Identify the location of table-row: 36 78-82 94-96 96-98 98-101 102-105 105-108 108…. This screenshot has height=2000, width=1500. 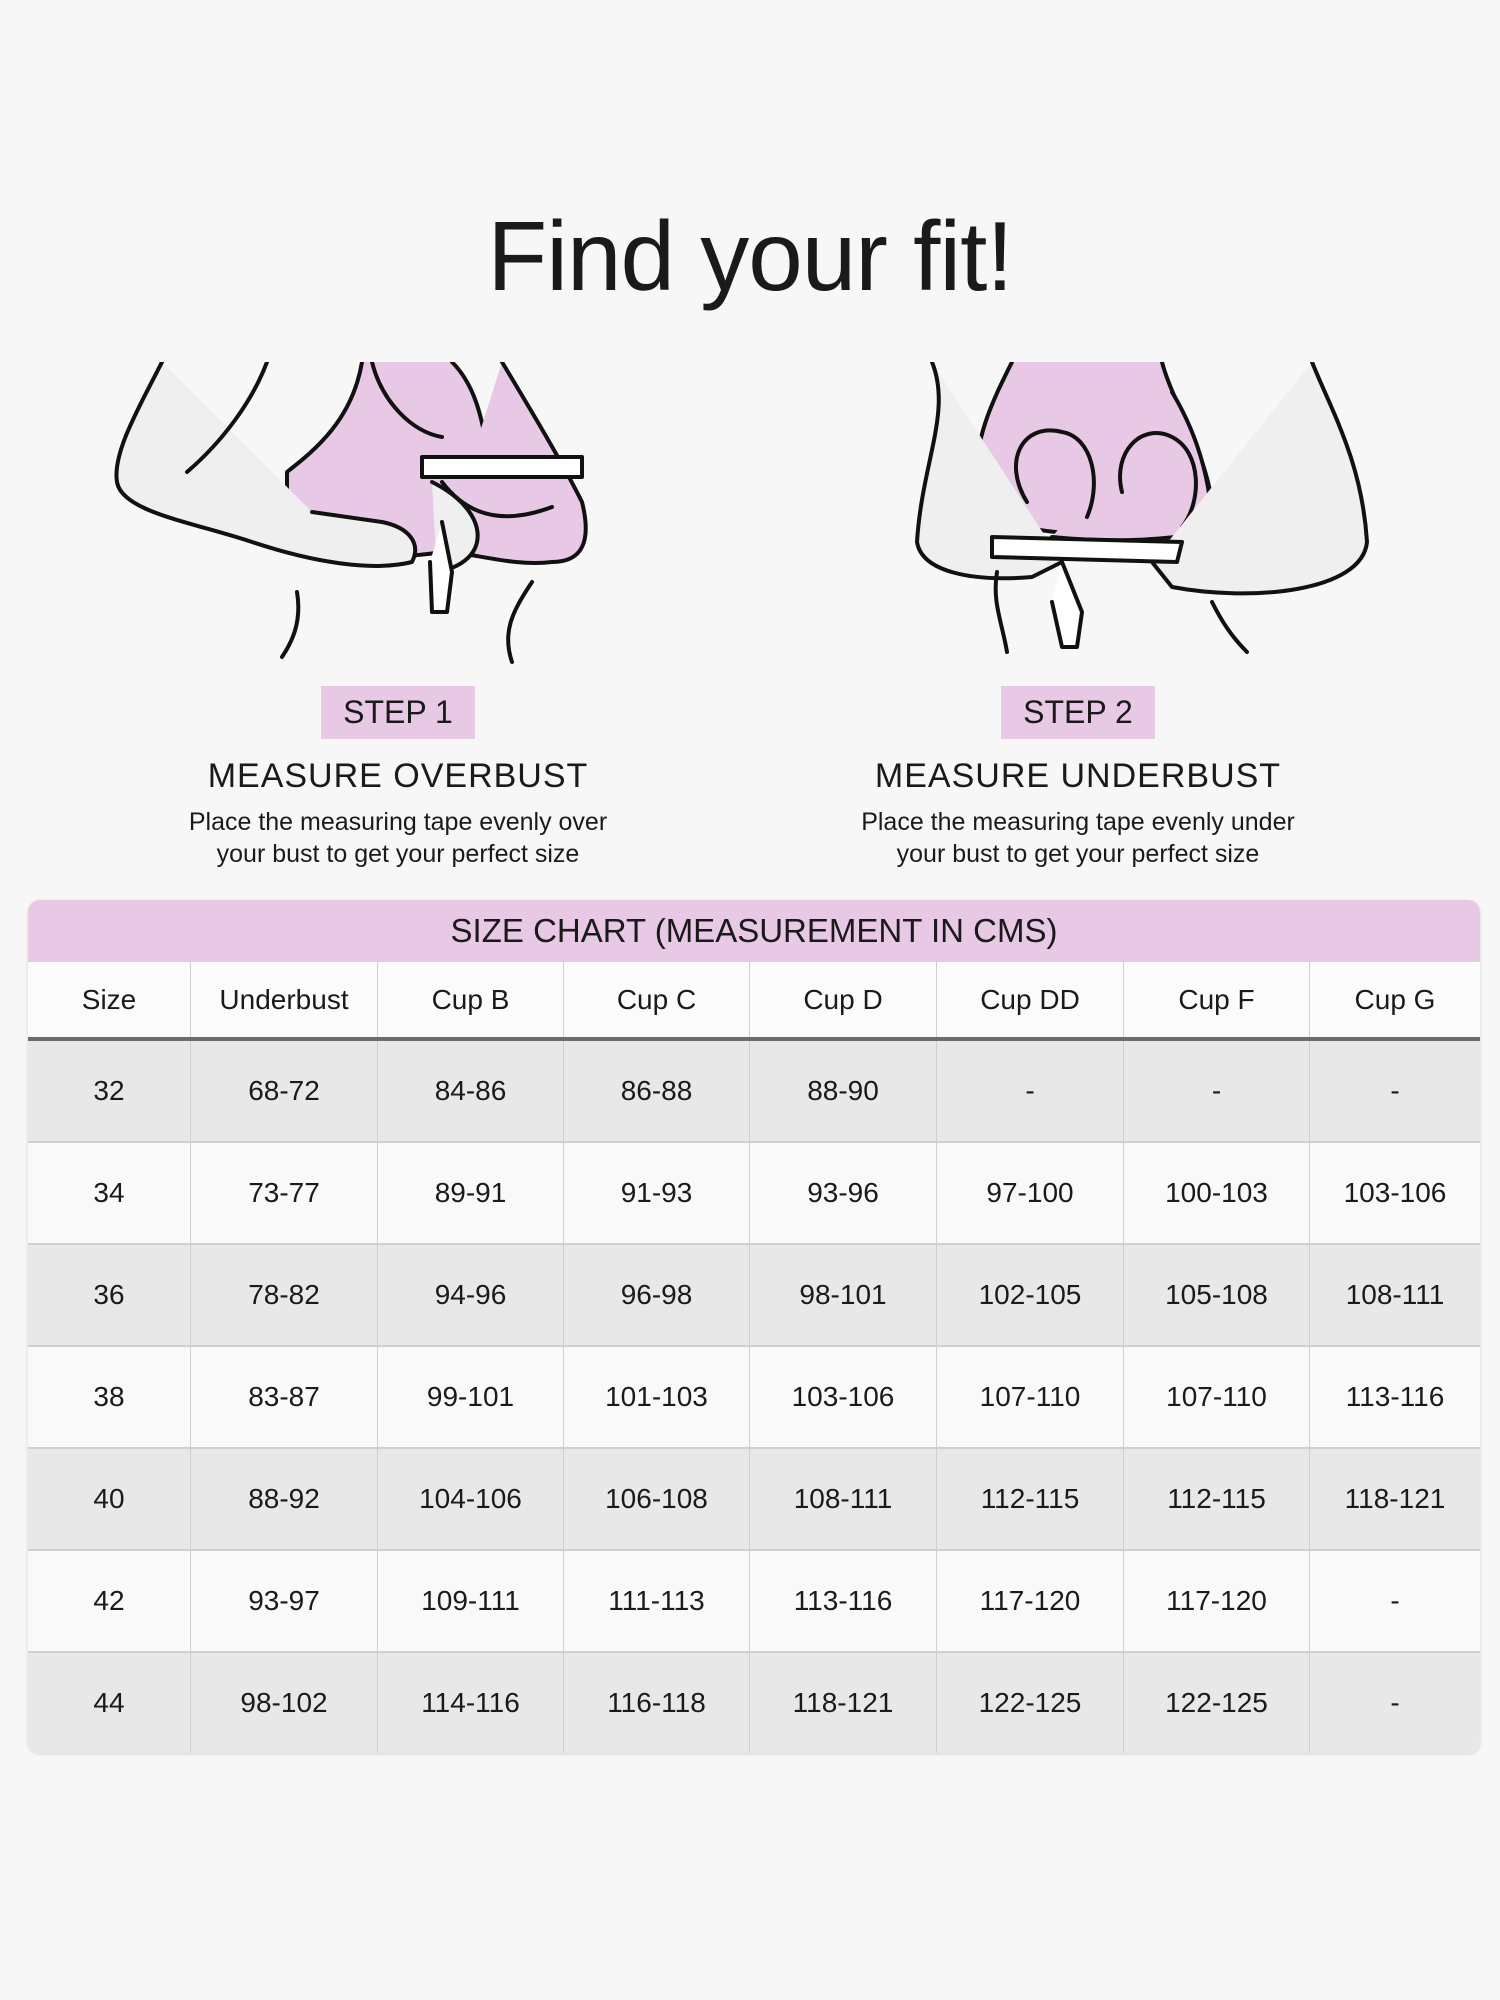
(754, 1296).